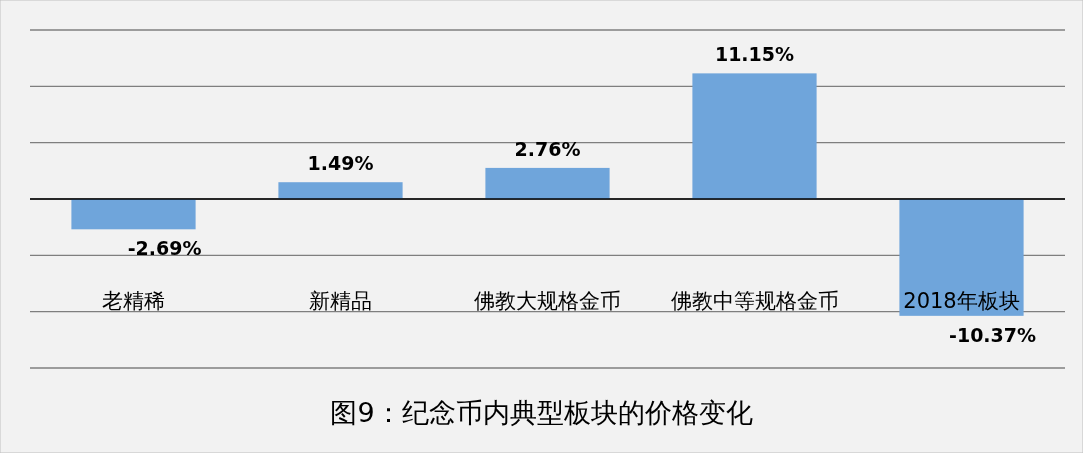 The width and height of the screenshot is (1083, 453). I want to click on data-label: -2.69%, so click(164, 248).